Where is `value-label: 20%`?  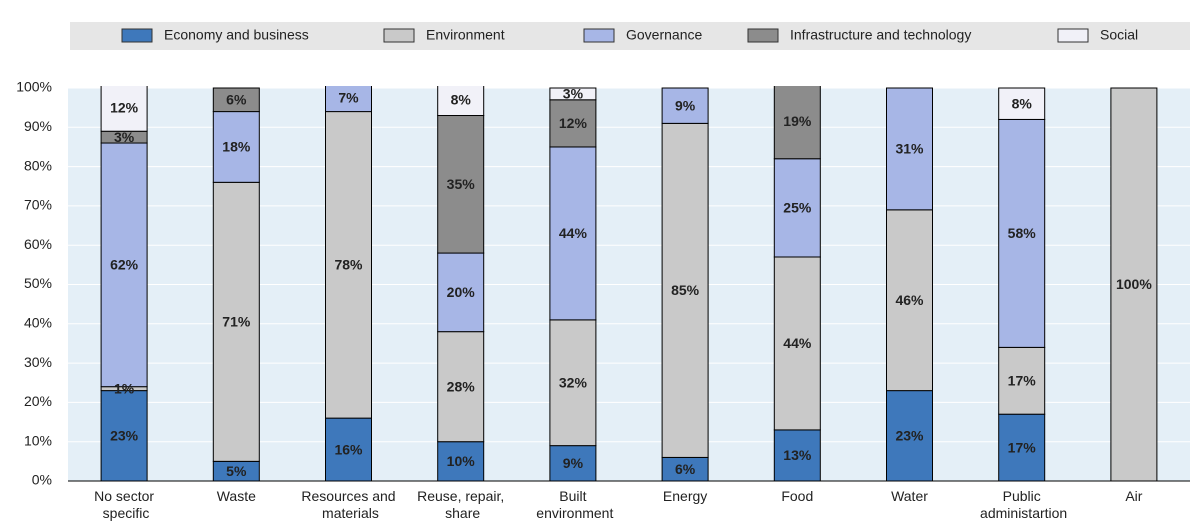 value-label: 20% is located at coordinates (461, 292).